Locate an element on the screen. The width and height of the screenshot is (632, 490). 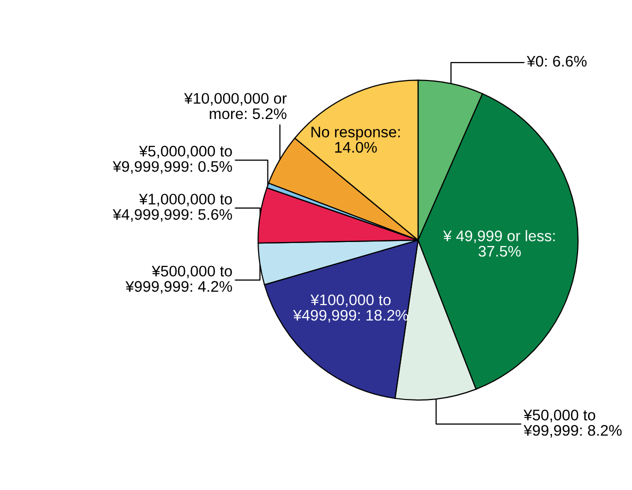
slice-label: ¥10,000,000 or more: 5.2% is located at coordinates (235, 106).